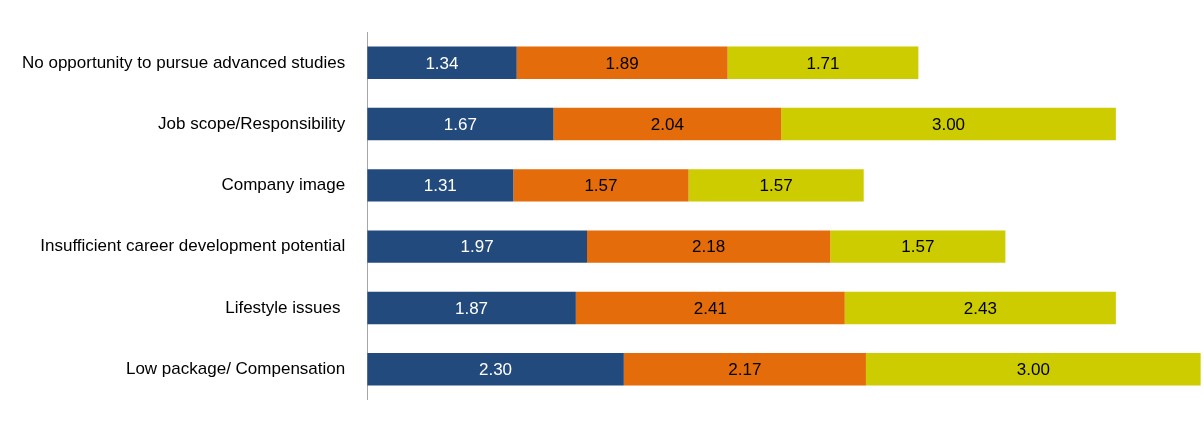 Image resolution: width=1204 pixels, height=432 pixels. What do you see at coordinates (252, 123) in the screenshot?
I see `y-tick-label: Job scope/Responsibility` at bounding box center [252, 123].